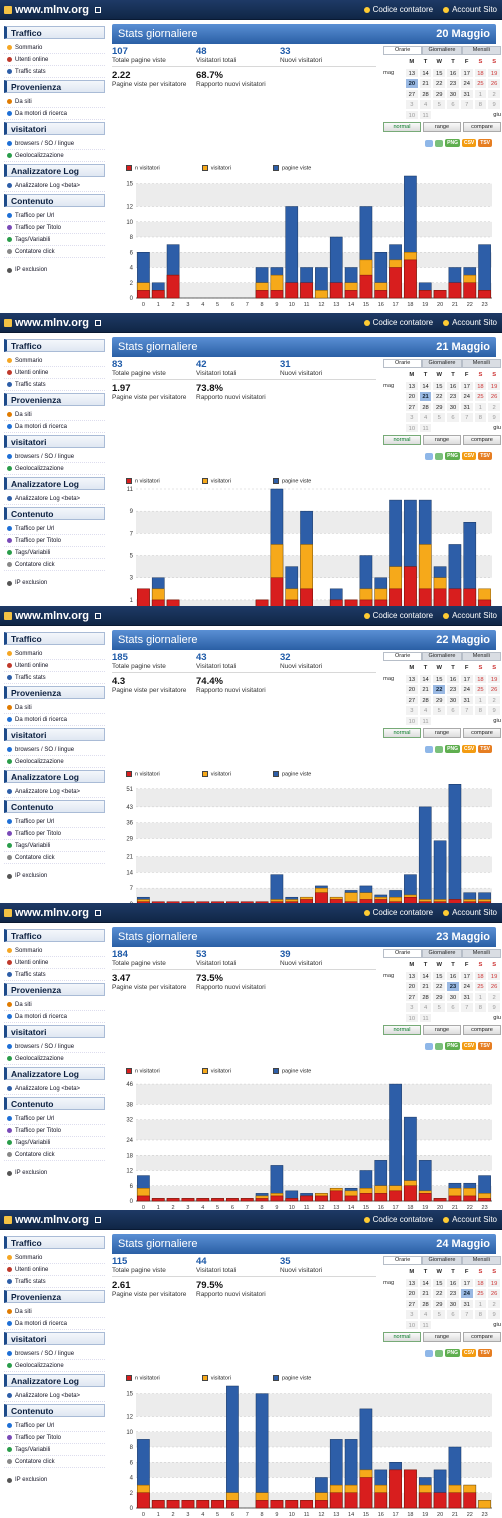 This screenshot has height=1518, width=502. Describe the element at coordinates (54, 1324) in the screenshot. I see `sidebar-item: Da motori di ricerca` at that location.